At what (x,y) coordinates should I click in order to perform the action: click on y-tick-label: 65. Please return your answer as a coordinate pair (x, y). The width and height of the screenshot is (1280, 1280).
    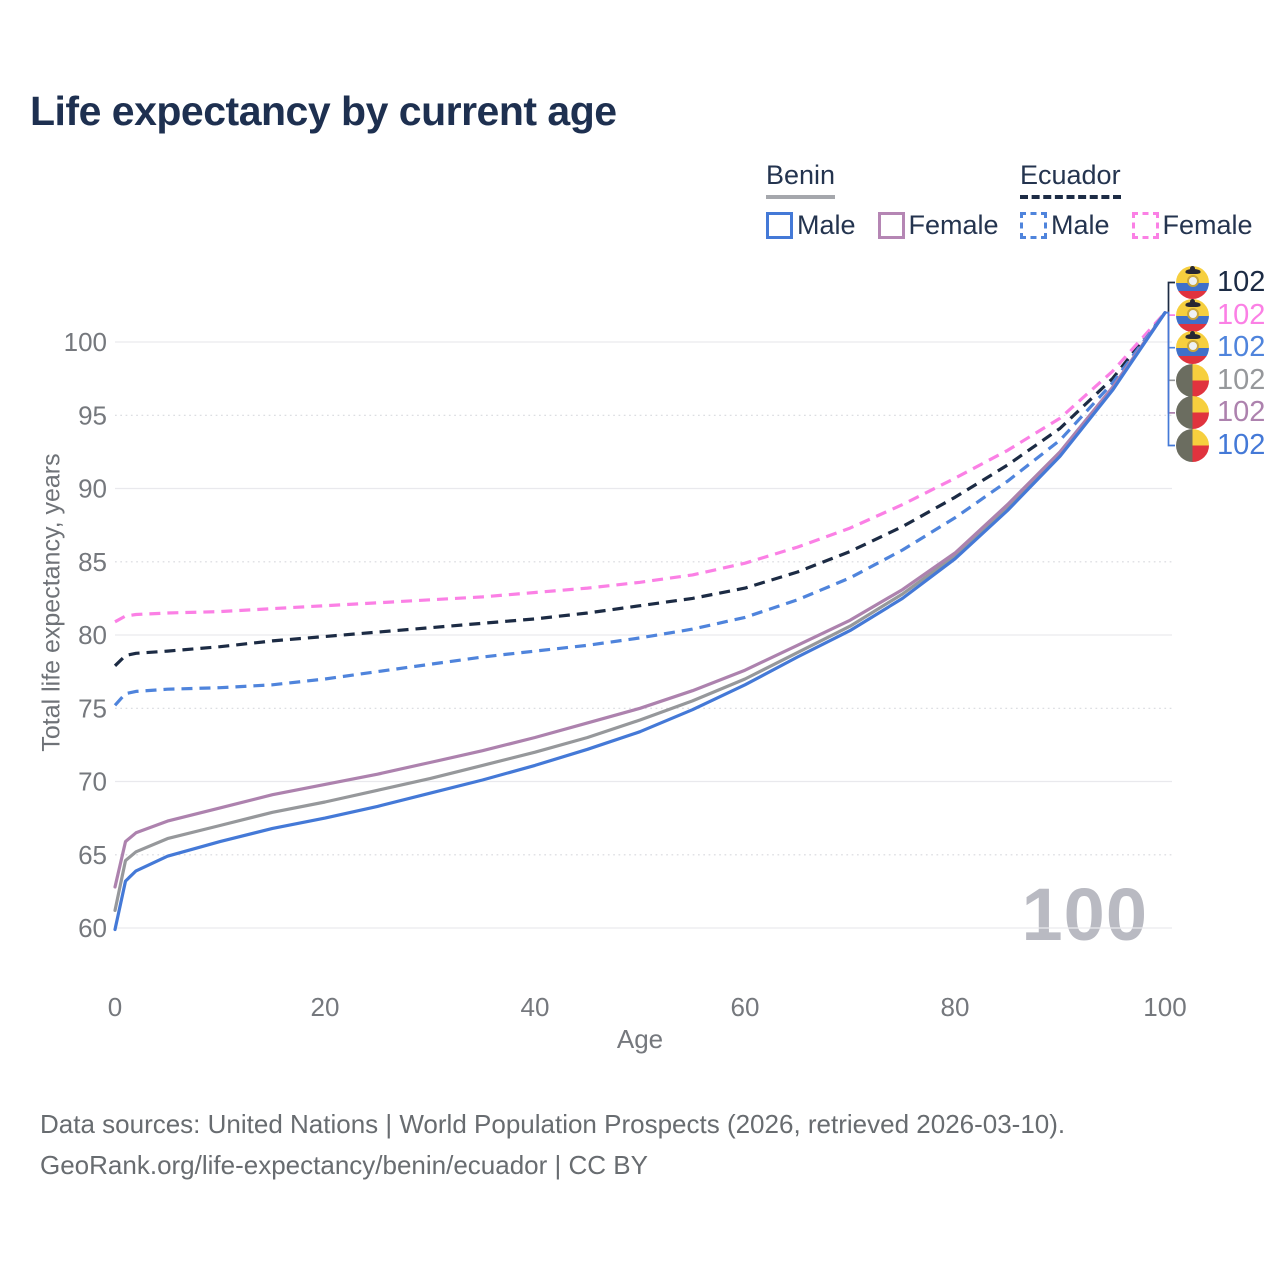
    Looking at the image, I should click on (92, 855).